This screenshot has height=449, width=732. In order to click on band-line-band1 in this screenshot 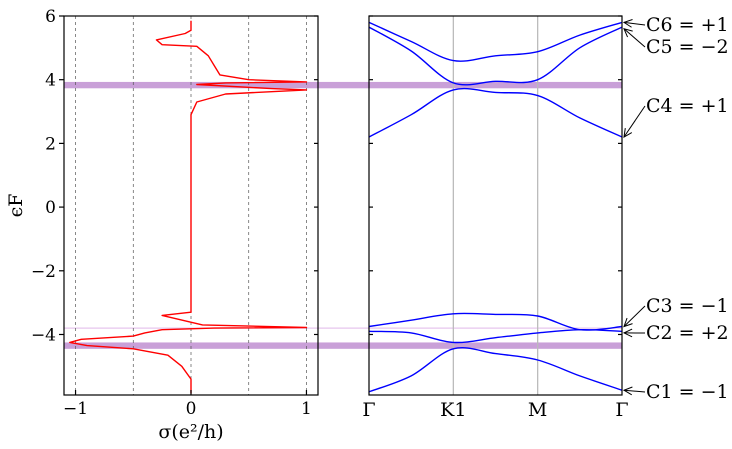, I will do `click(495, 370)`.